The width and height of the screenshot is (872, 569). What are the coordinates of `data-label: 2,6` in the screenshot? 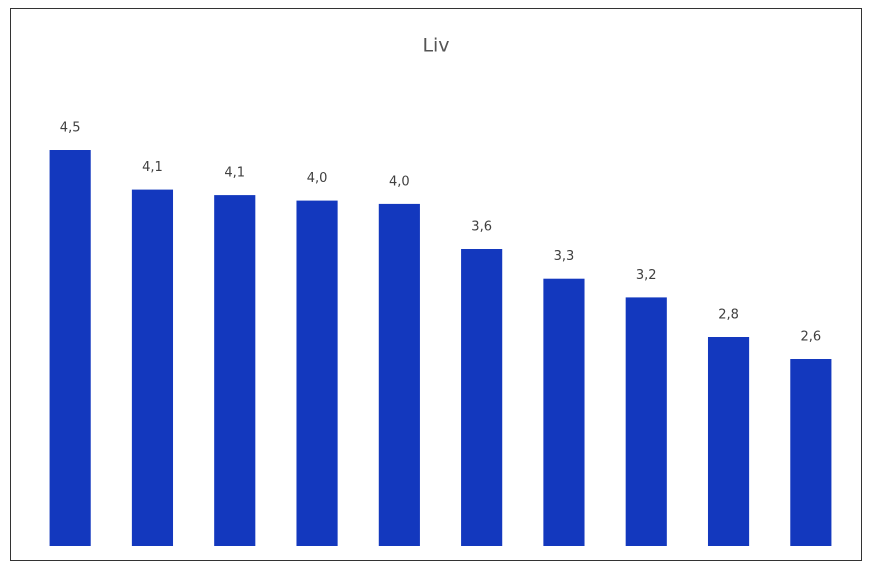 It's located at (811, 337).